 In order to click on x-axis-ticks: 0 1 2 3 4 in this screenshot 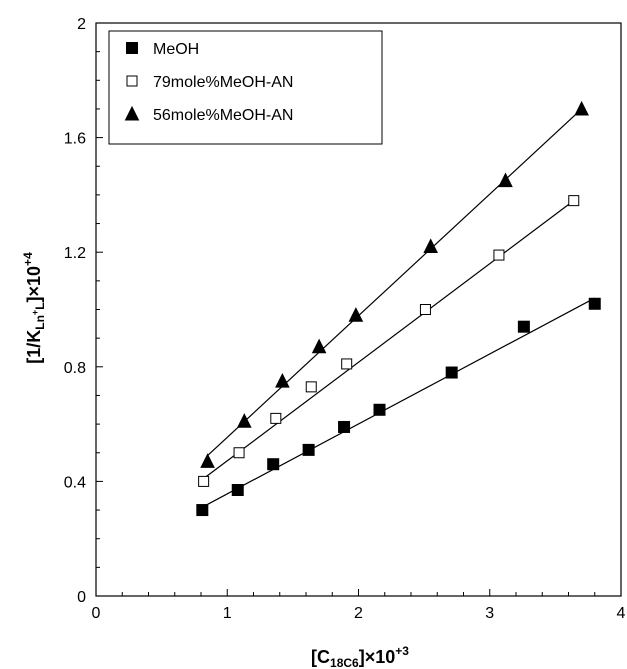, I will do `click(359, 605)`.